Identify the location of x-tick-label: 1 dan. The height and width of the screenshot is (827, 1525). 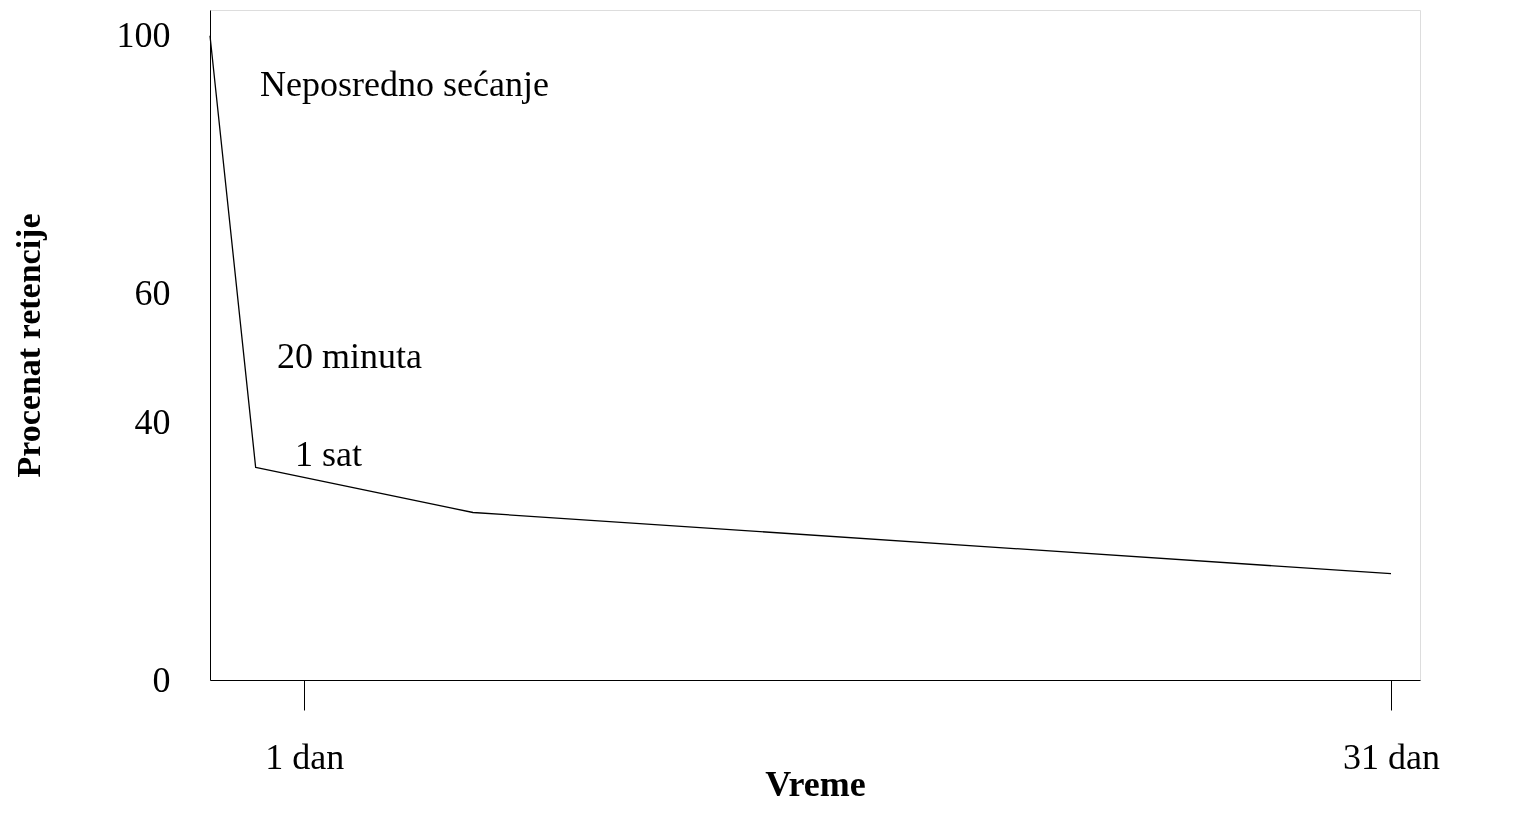
(305, 756).